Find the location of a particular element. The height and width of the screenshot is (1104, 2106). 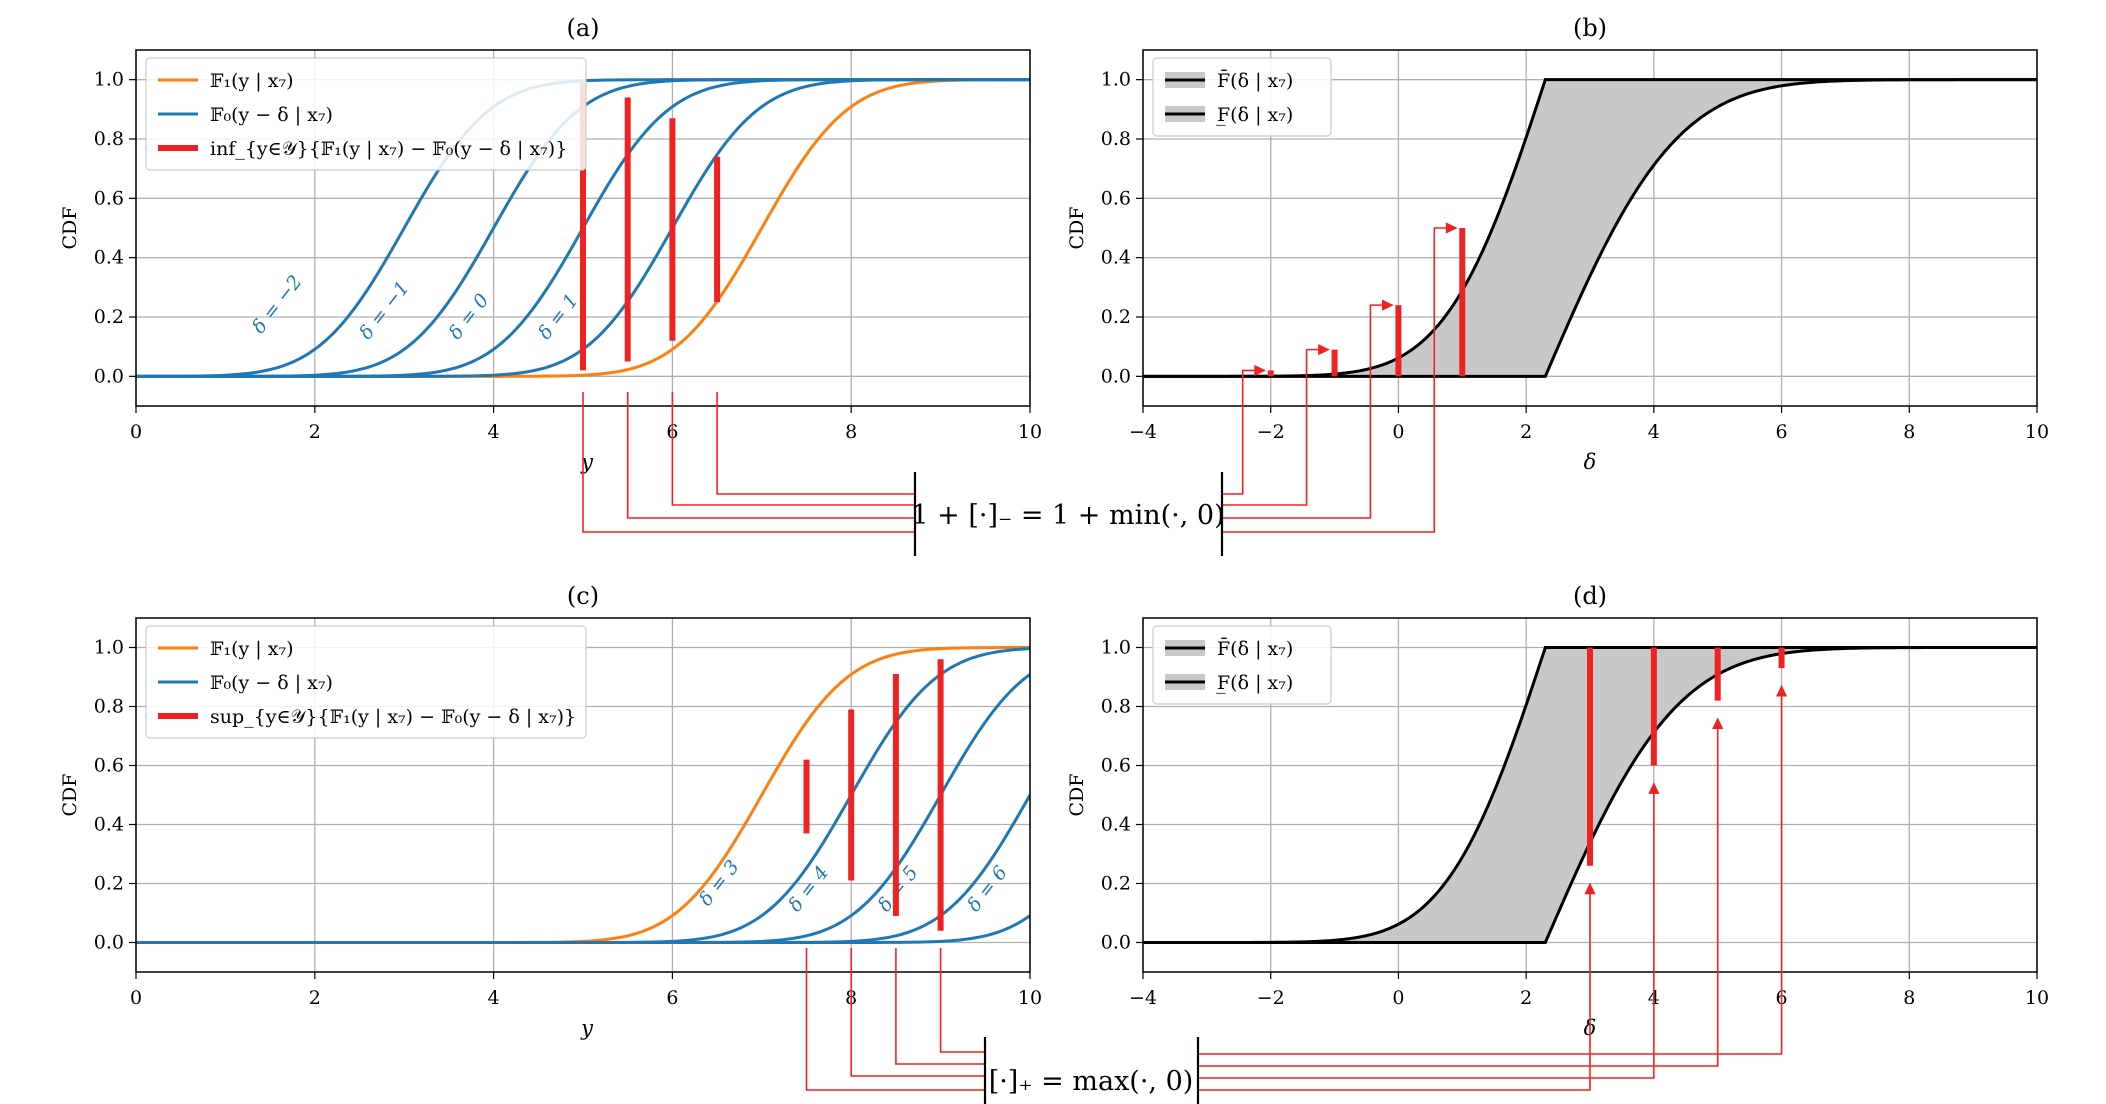

legend-label: inf_{y∈𝒴}{𝔽₁(y | x₇) − 𝔽₀(y − δ | x₇)} is located at coordinates (388, 149).